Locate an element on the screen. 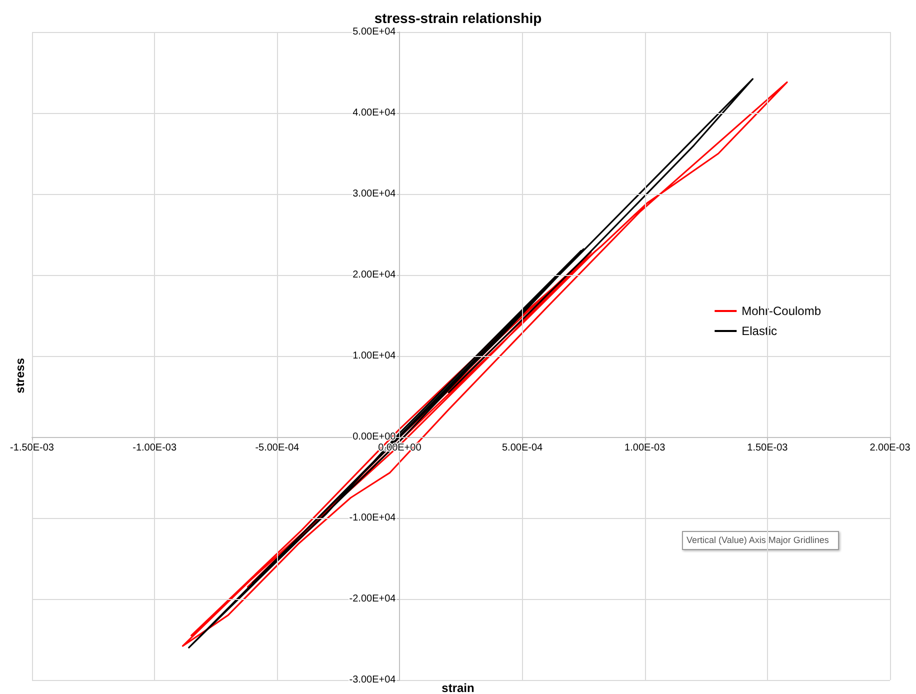 This screenshot has height=694, width=916. x-axis-title: strain is located at coordinates (458, 687).